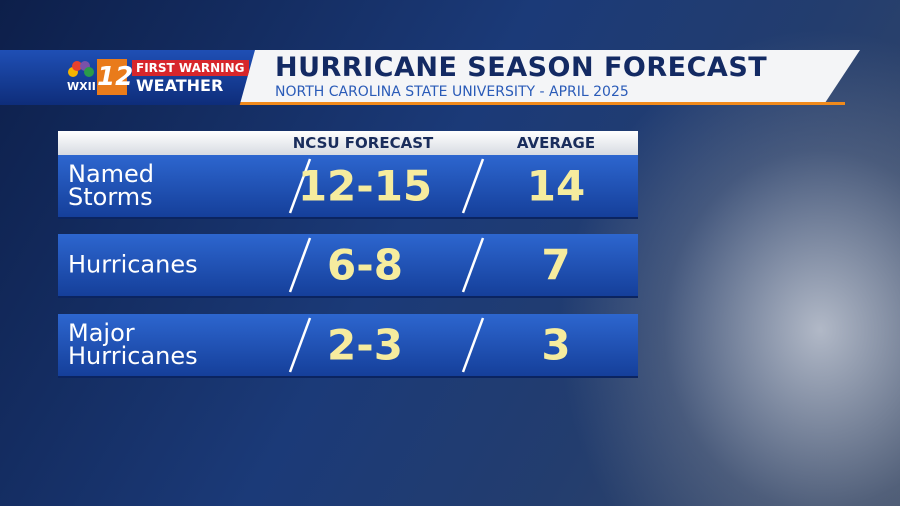 This screenshot has width=900, height=506. Describe the element at coordinates (556, 265) in the screenshot. I see `average-value: 7` at that location.